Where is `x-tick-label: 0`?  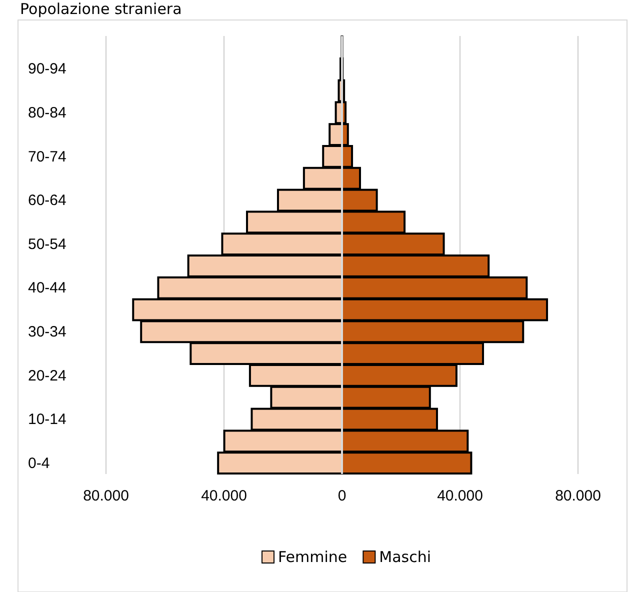
x-tick-label: 0 is located at coordinates (342, 496).